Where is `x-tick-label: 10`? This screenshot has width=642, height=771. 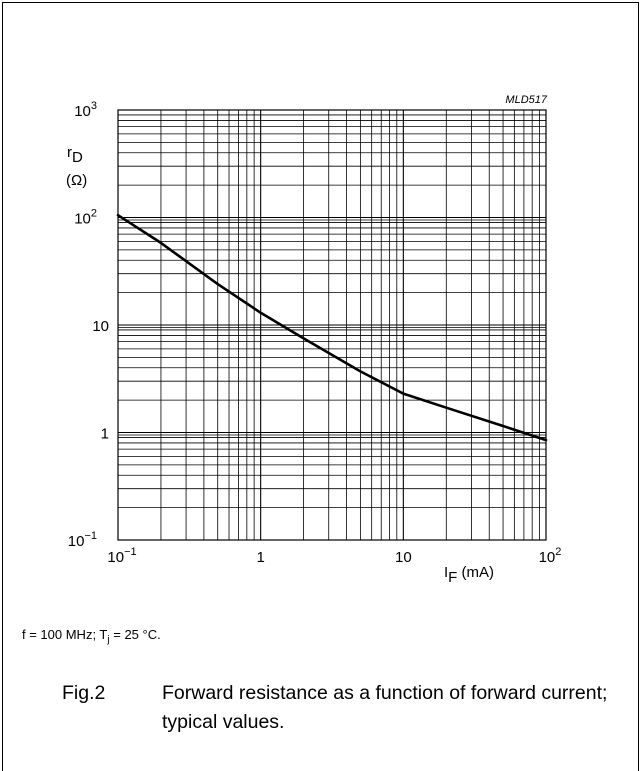 x-tick-label: 10 is located at coordinates (403, 557).